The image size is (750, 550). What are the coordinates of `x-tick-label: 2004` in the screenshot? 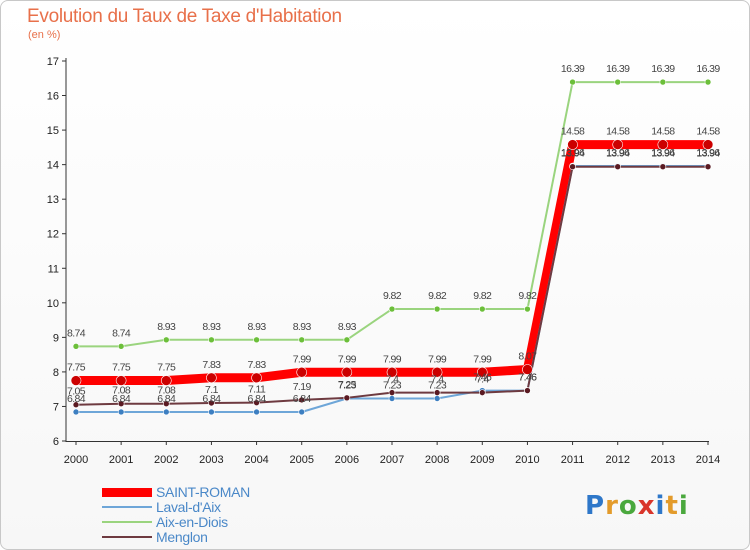 It's located at (256, 460).